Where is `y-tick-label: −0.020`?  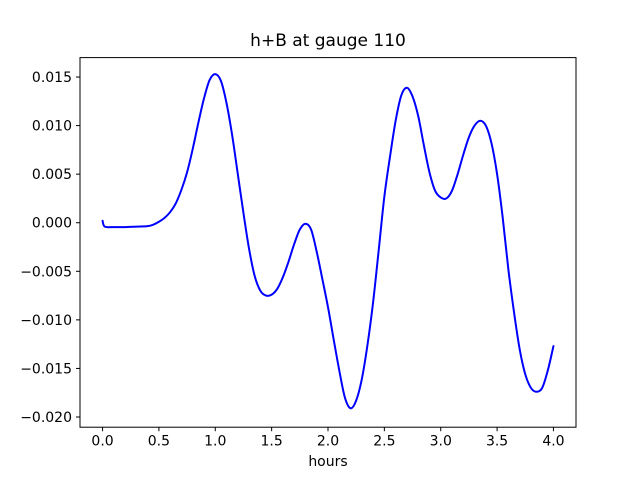 y-tick-label: −0.020 is located at coordinates (46, 418).